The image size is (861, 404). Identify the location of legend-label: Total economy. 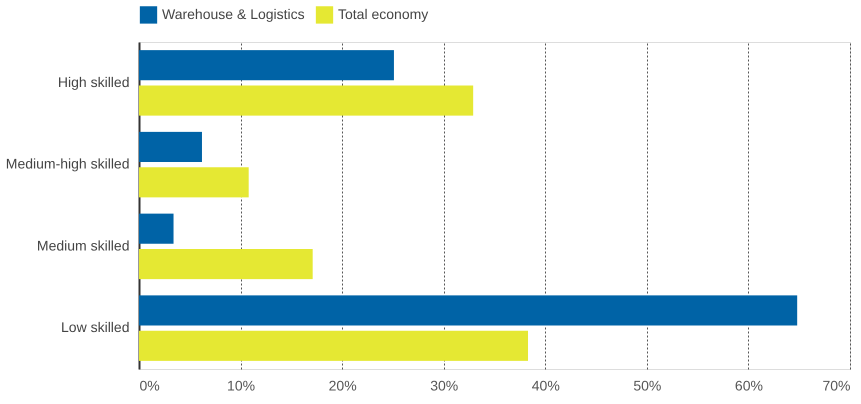
(383, 14).